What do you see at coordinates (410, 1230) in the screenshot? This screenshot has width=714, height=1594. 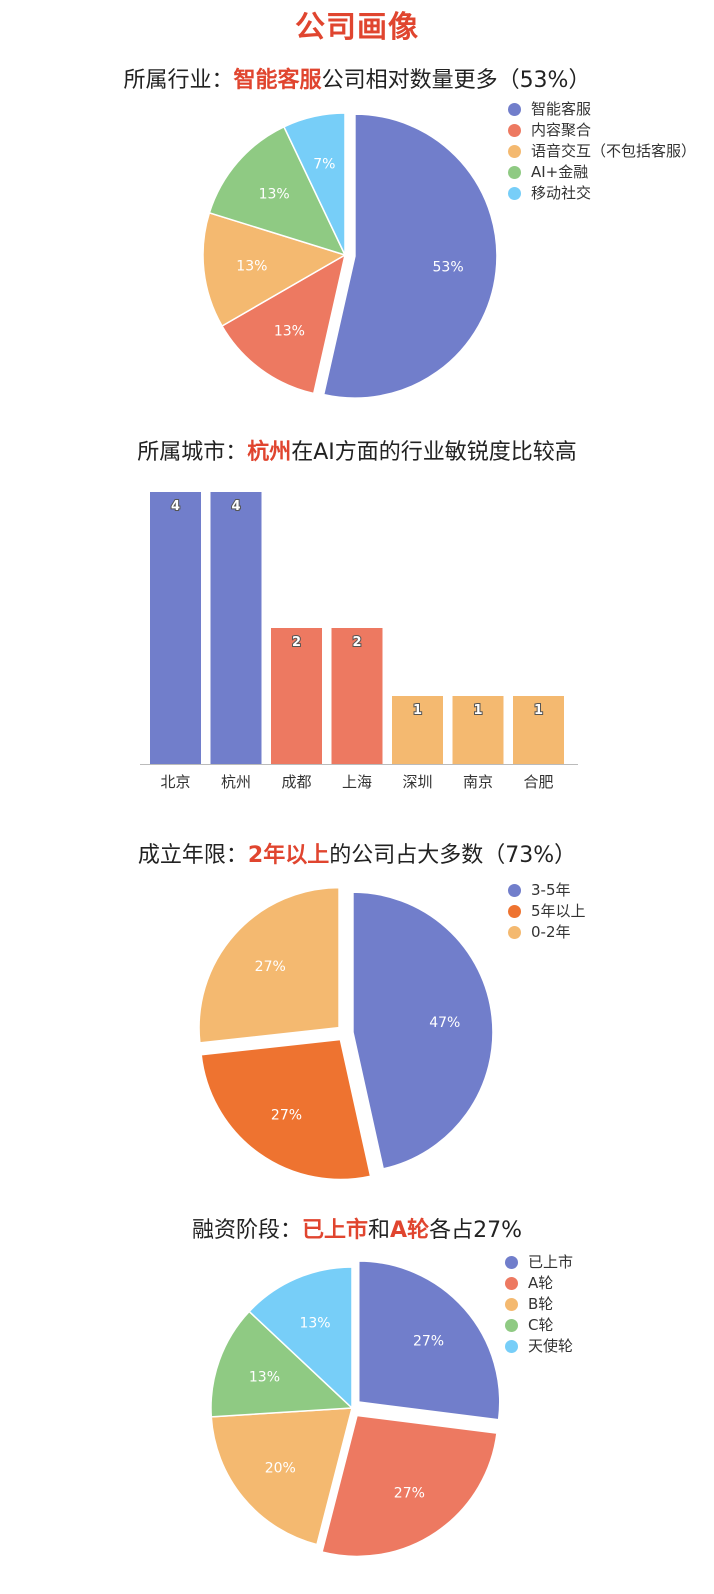 I see `title-highlight: A轮` at bounding box center [410, 1230].